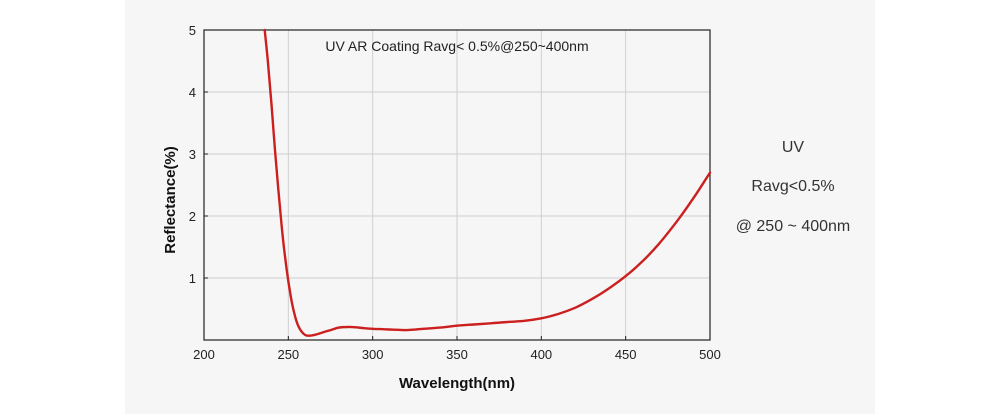 The height and width of the screenshot is (414, 1000). I want to click on y-axis-label: Reflectance(%), so click(170, 200).